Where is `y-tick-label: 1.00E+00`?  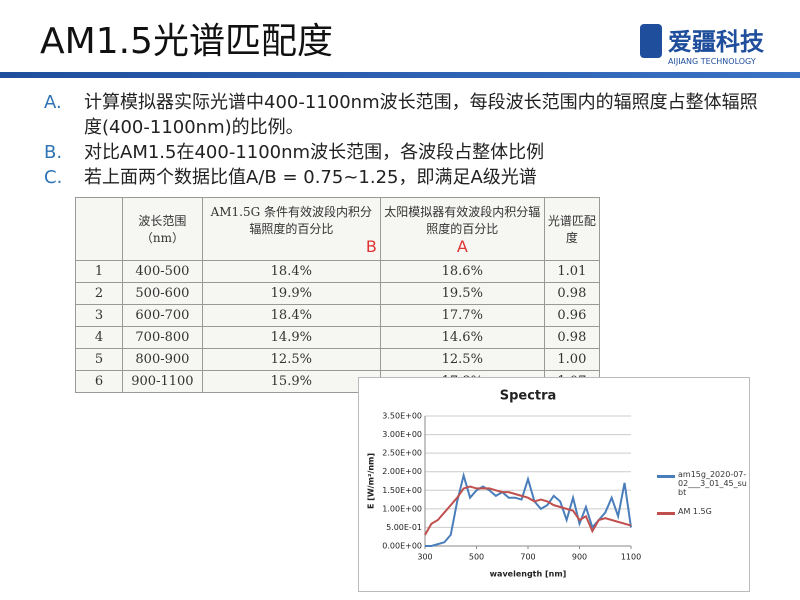
y-tick-label: 1.00E+00 is located at coordinates (402, 508).